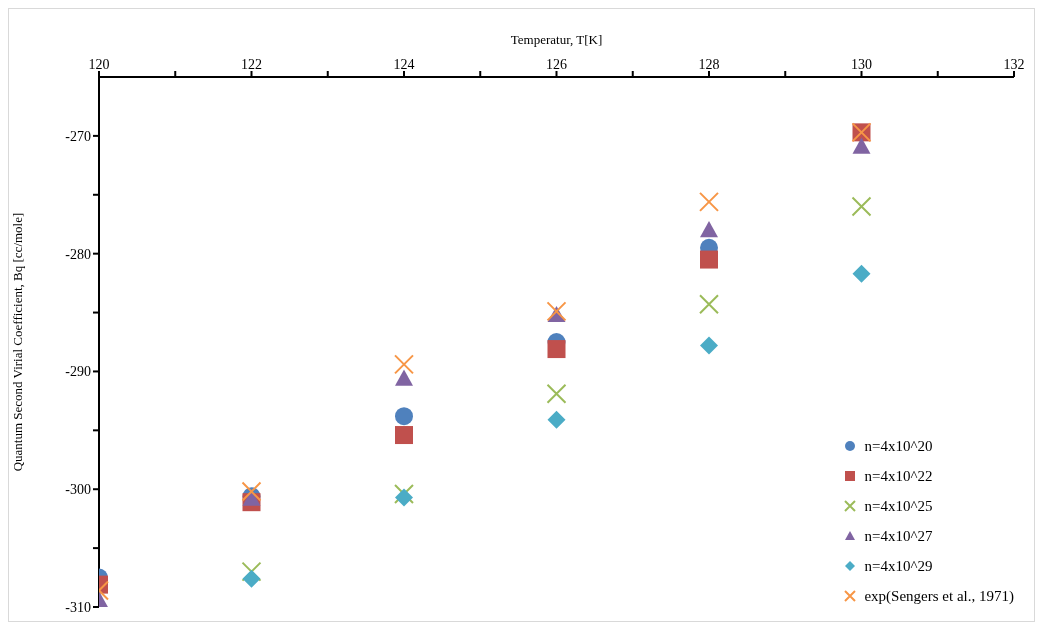 The image size is (1043, 630). What do you see at coordinates (78, 607) in the screenshot?
I see `y-tick-label: -310` at bounding box center [78, 607].